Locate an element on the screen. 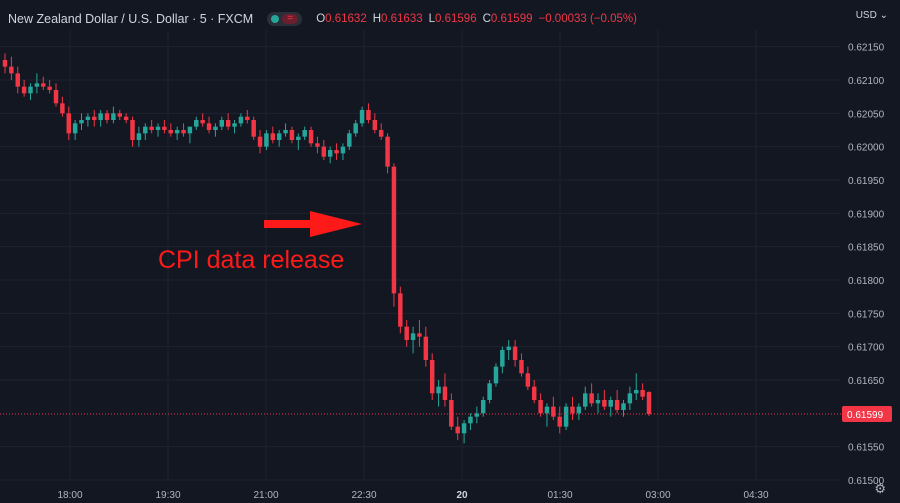 The height and width of the screenshot is (503, 900). ohlc-high: H0.61633 is located at coordinates (397, 19).